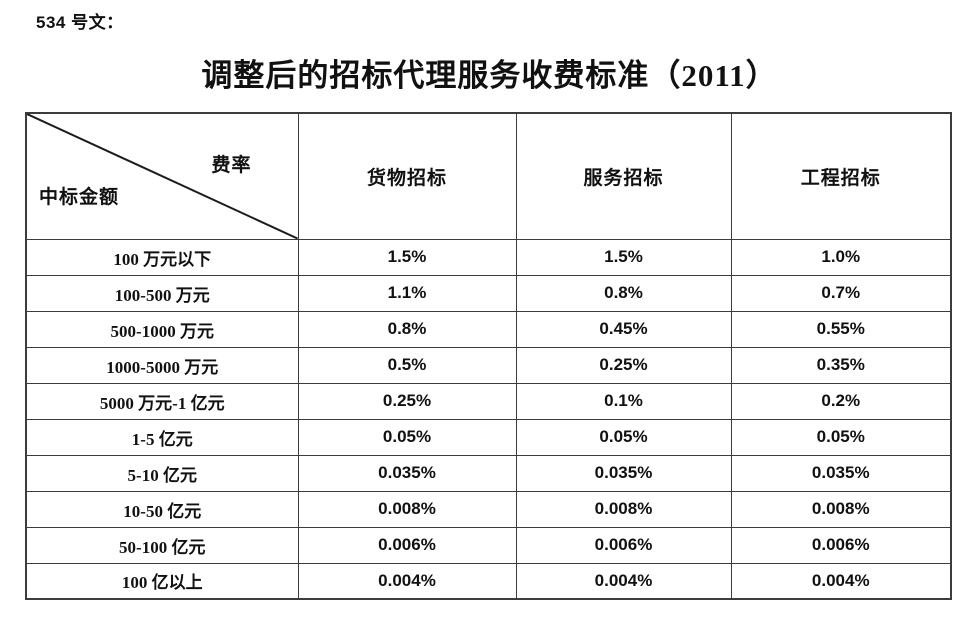 Image resolution: width=979 pixels, height=629 pixels. I want to click on row-label-amount-range: 500-1000 万元, so click(162, 329).